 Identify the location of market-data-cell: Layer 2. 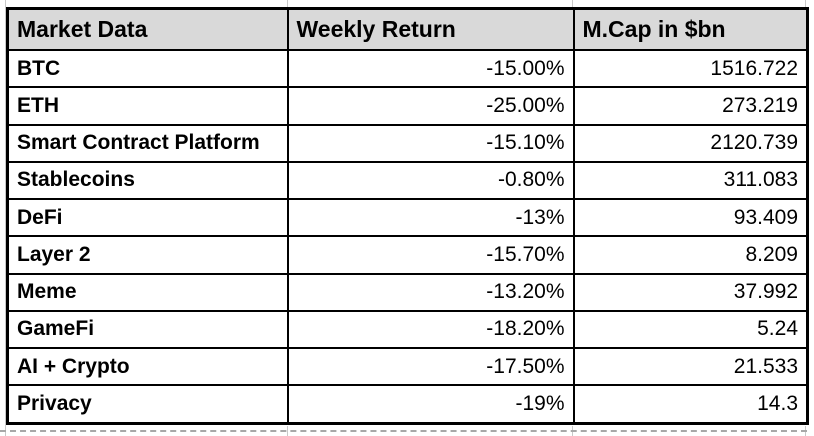
(147, 255).